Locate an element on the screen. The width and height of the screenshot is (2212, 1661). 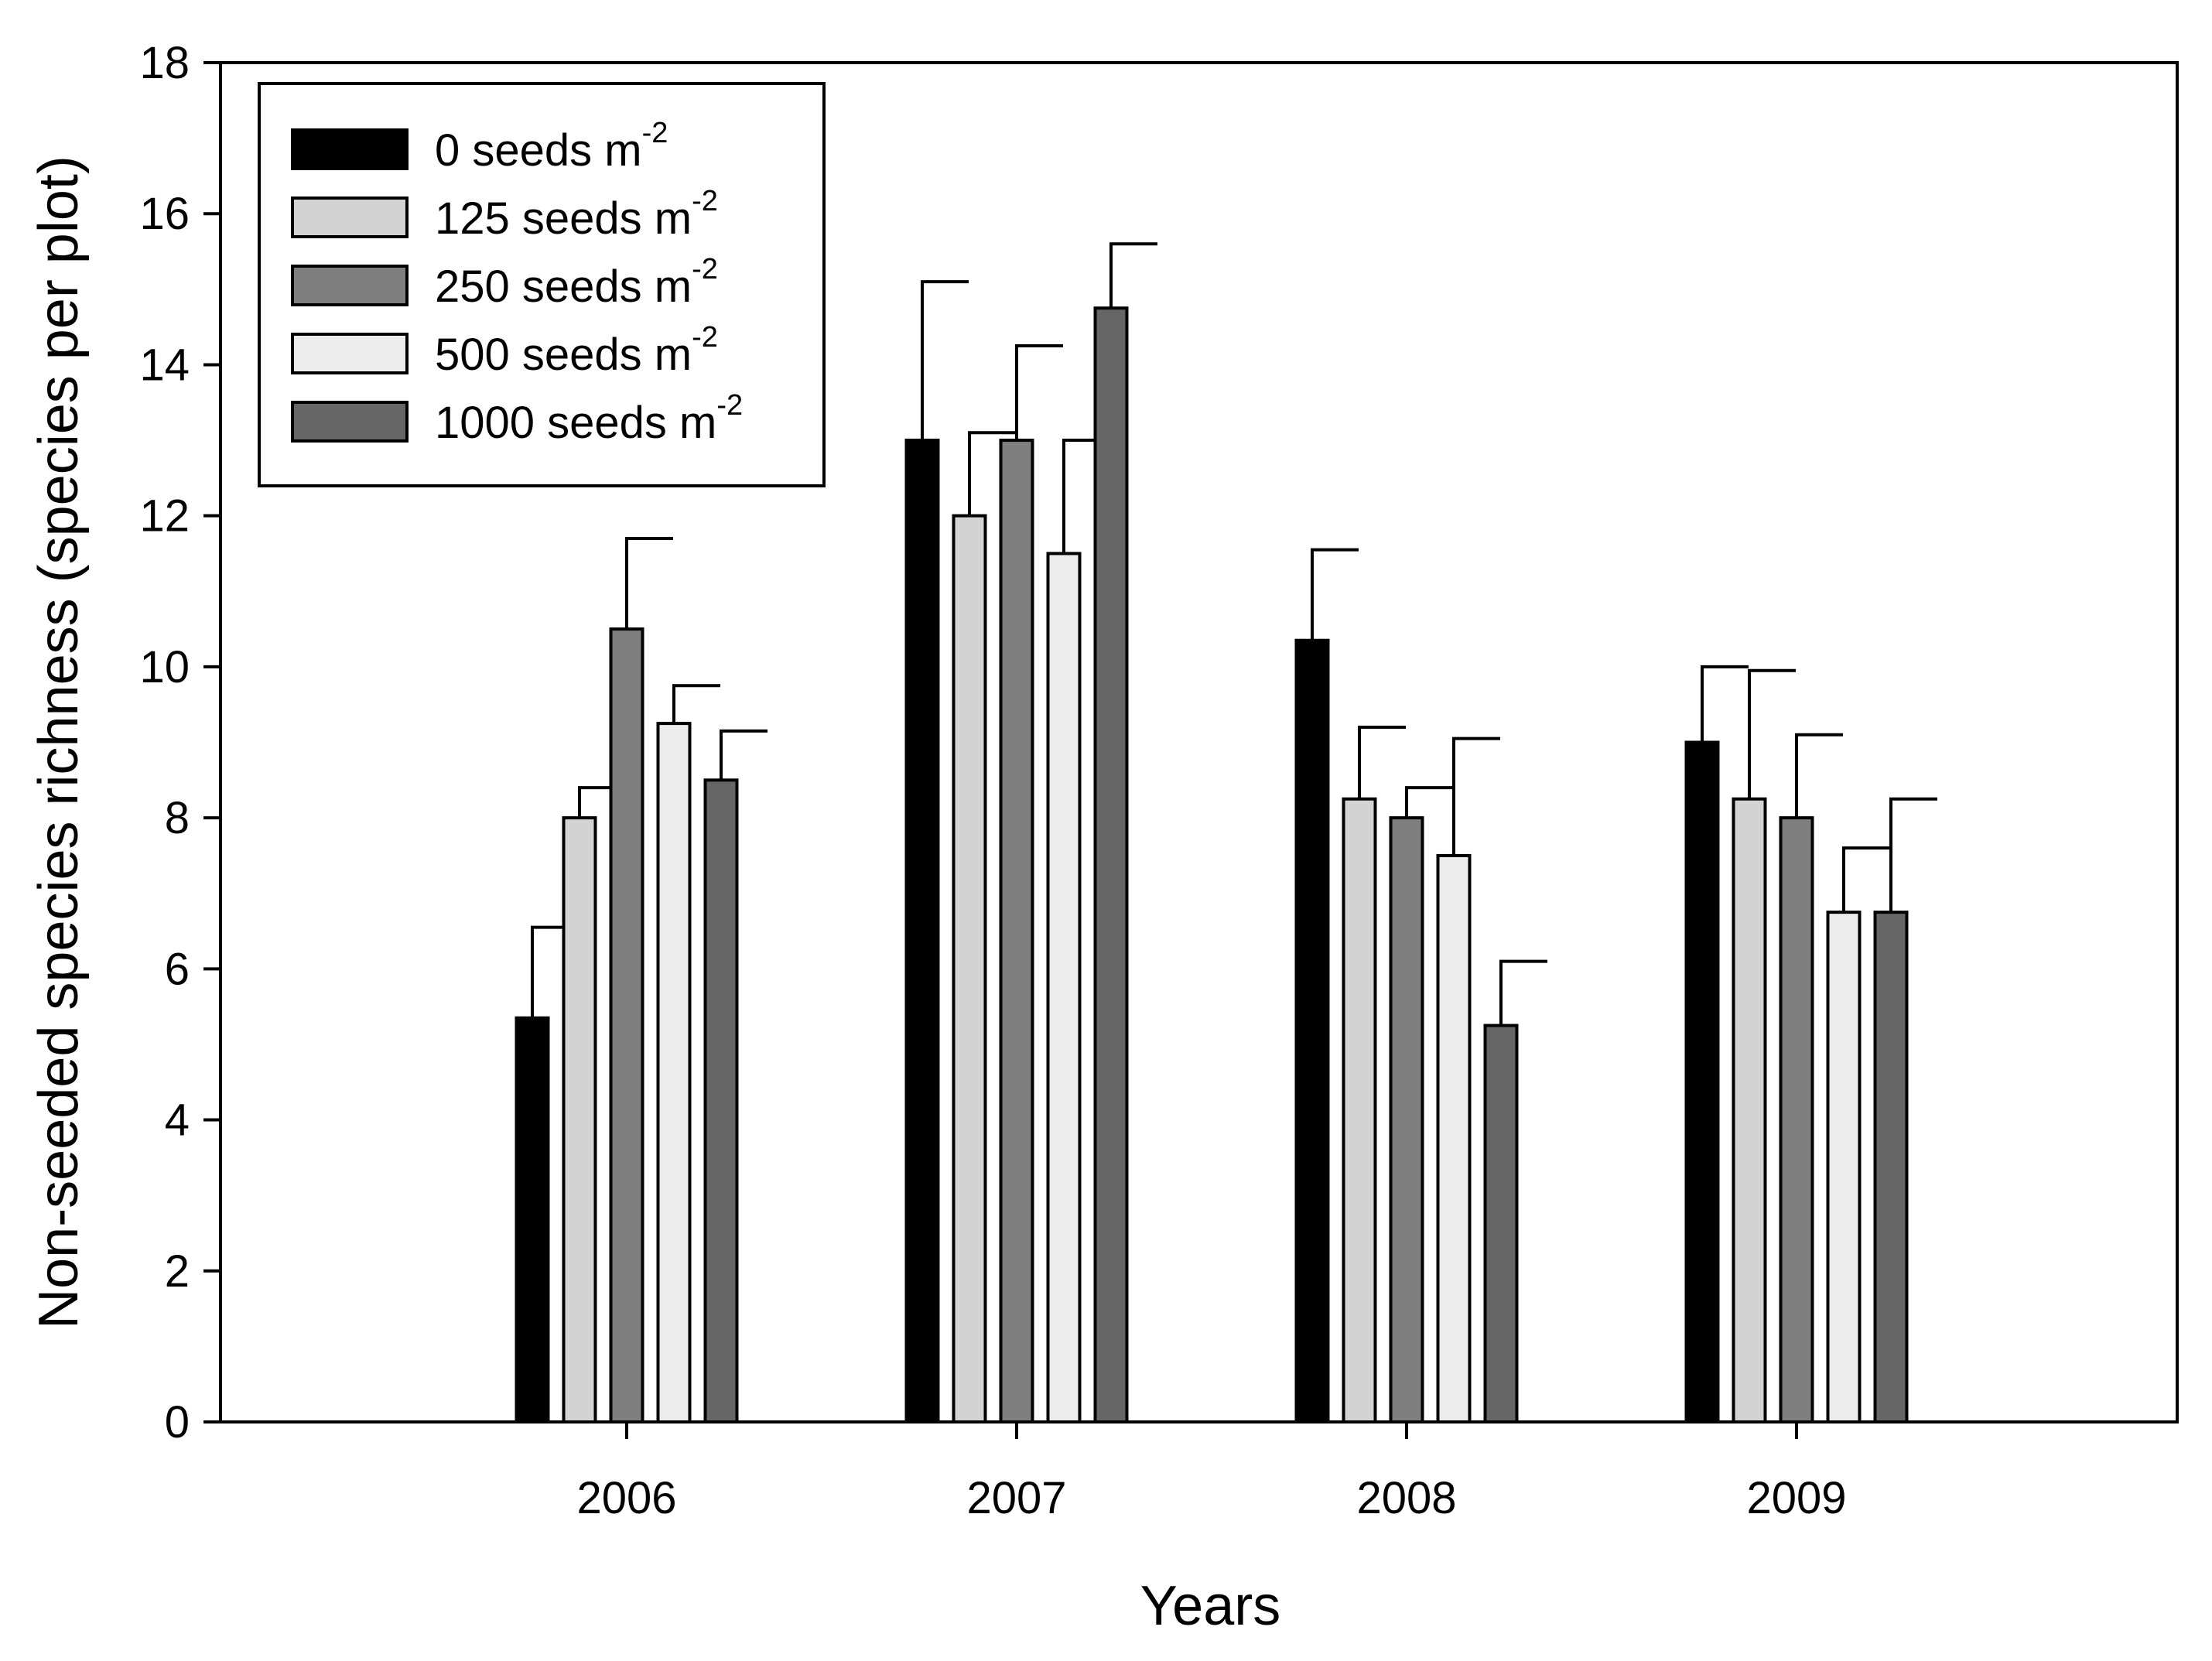
legend-label: 125 seeds m-2 is located at coordinates (576, 214).